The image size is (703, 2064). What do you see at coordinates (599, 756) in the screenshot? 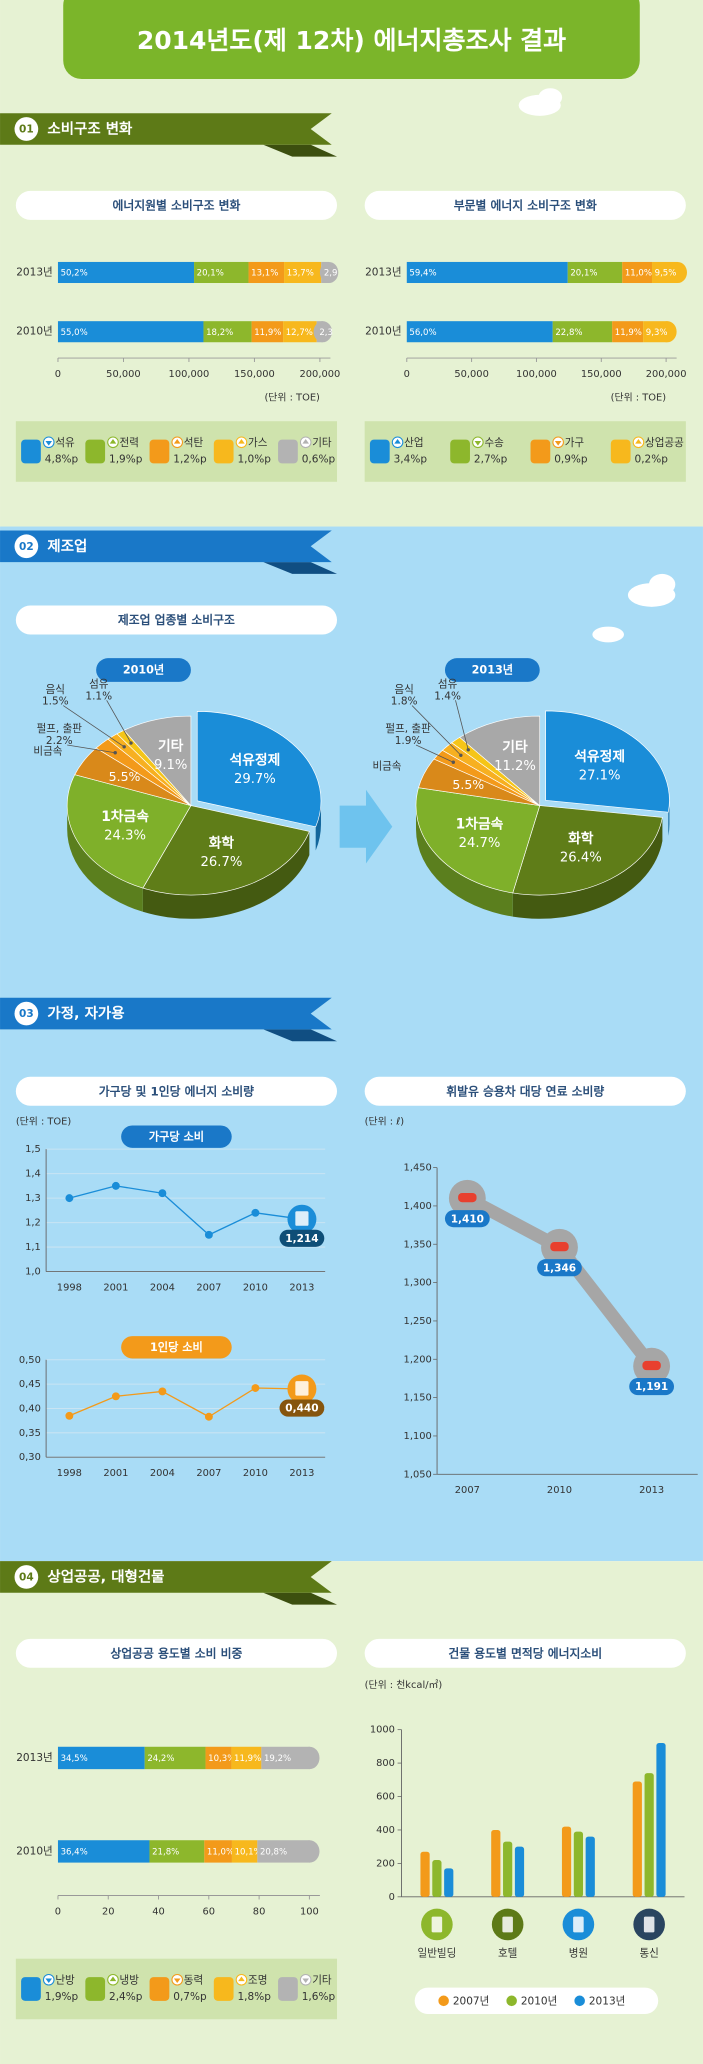
I see `slice-name: 석유정제` at bounding box center [599, 756].